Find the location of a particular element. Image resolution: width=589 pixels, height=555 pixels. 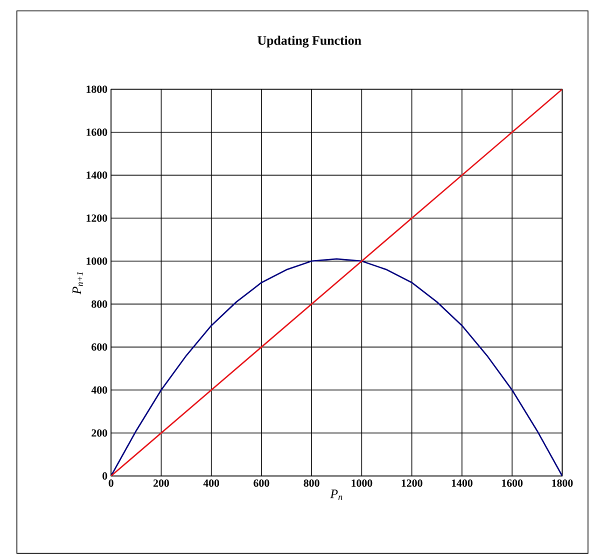

y-axis-title: P$_{n+1}$ is located at coordinates (77, 283).